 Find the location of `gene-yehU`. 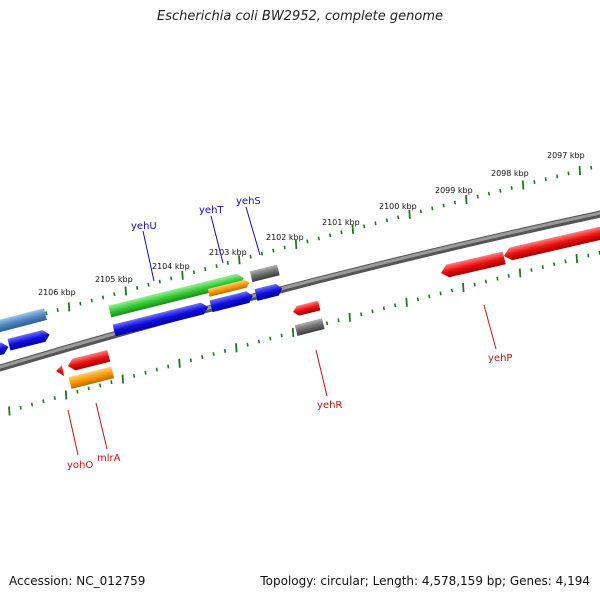

gene-yehU is located at coordinates (176, 295).